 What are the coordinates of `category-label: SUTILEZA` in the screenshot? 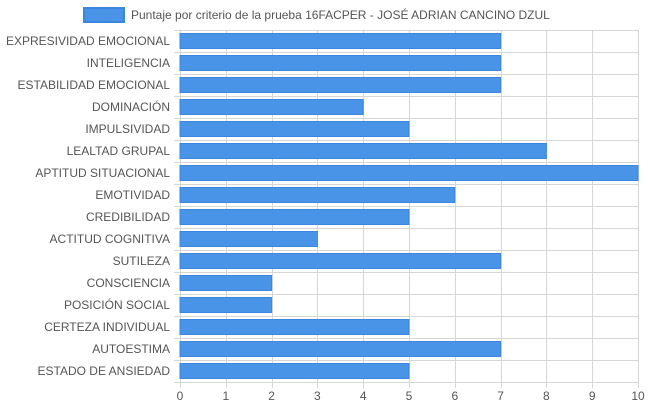 It's located at (141, 261).